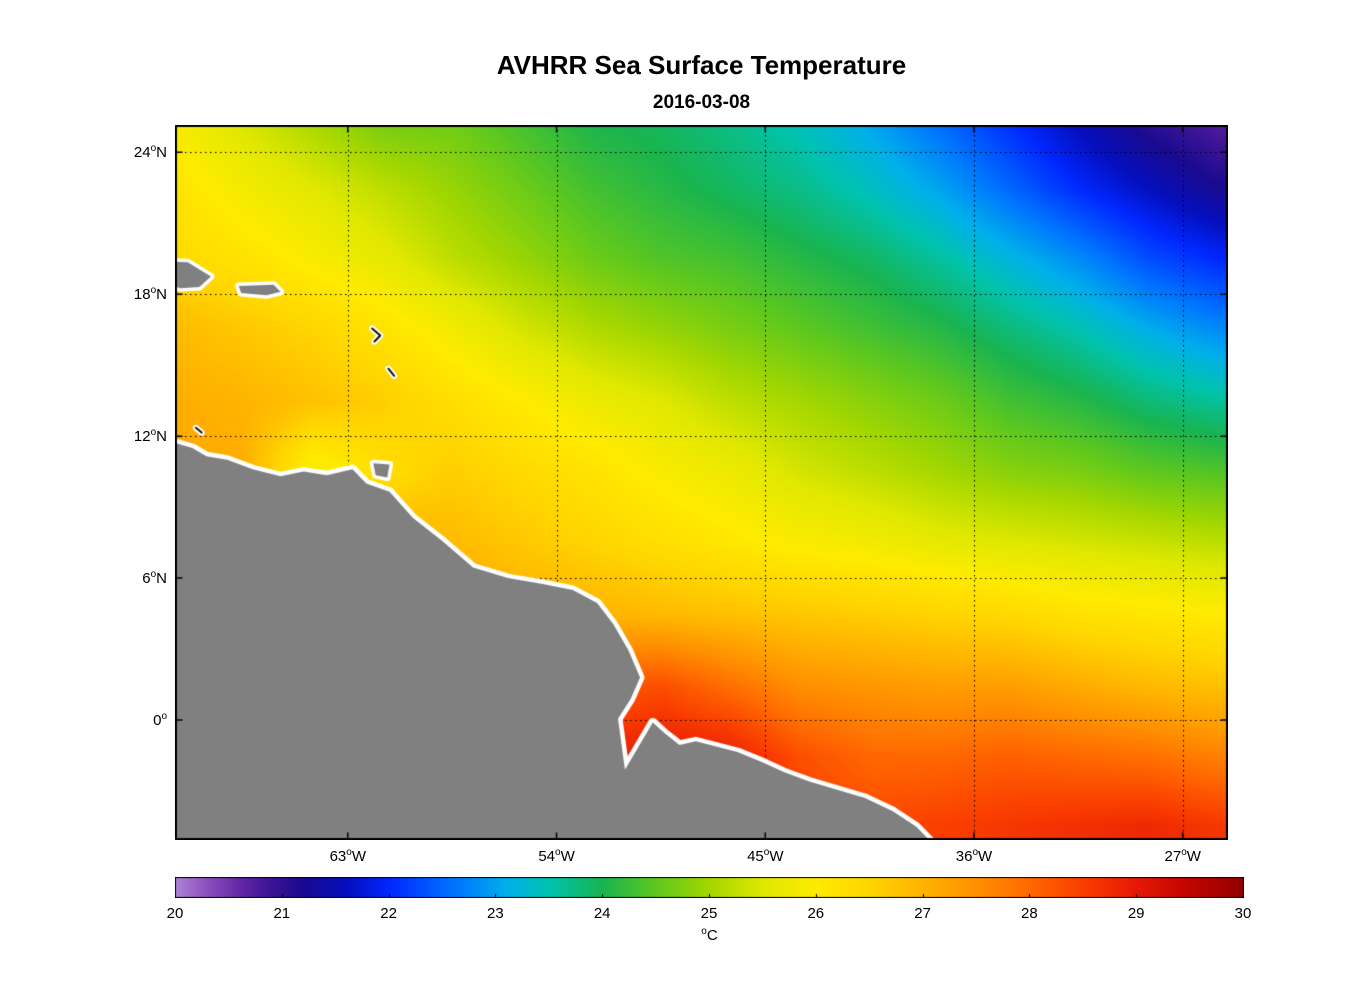 Image resolution: width=1356 pixels, height=1000 pixels. I want to click on lon-tick-label: 36oW, so click(974, 856).